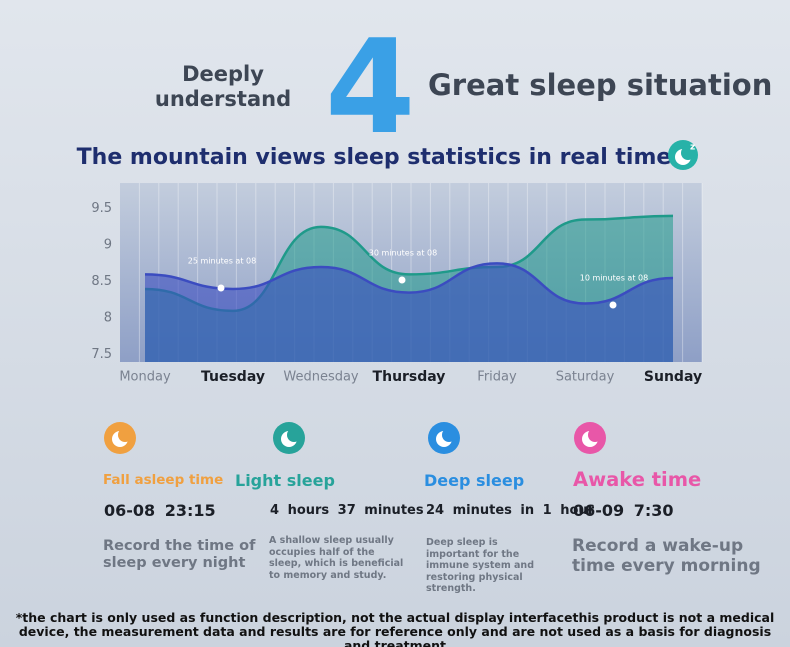  What do you see at coordinates (222, 261) in the screenshot?
I see `annotation: 25 minutes at 08` at bounding box center [222, 261].